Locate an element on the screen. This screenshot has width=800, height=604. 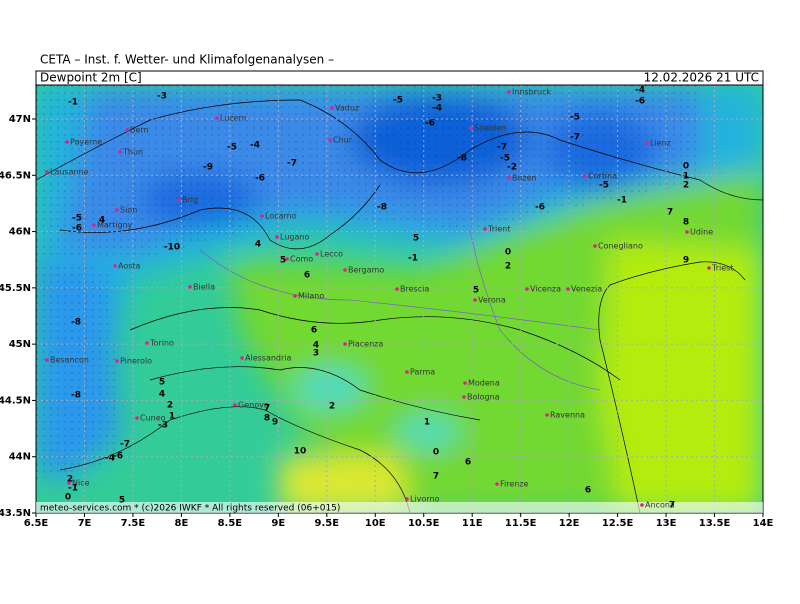
city-label: Modena is located at coordinates (484, 383).